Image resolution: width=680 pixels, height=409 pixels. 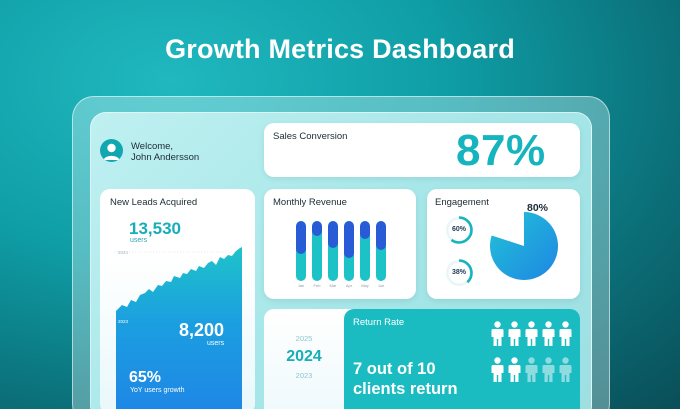 I want to click on prev-leads-unit: users, so click(x=216, y=343).